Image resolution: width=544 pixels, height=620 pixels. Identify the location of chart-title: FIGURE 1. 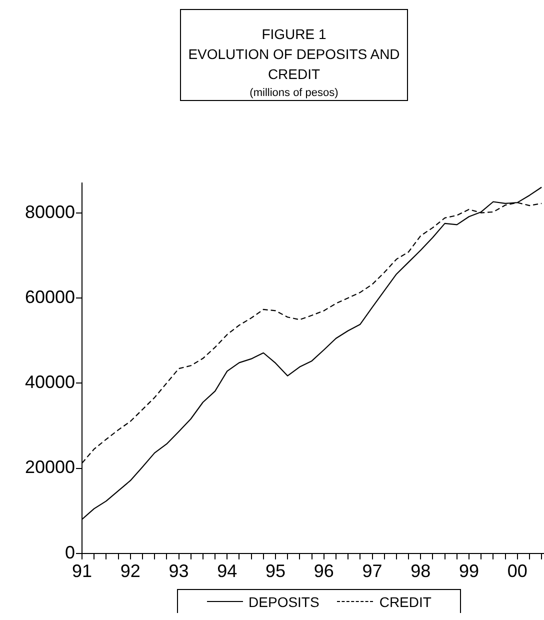
(294, 34).